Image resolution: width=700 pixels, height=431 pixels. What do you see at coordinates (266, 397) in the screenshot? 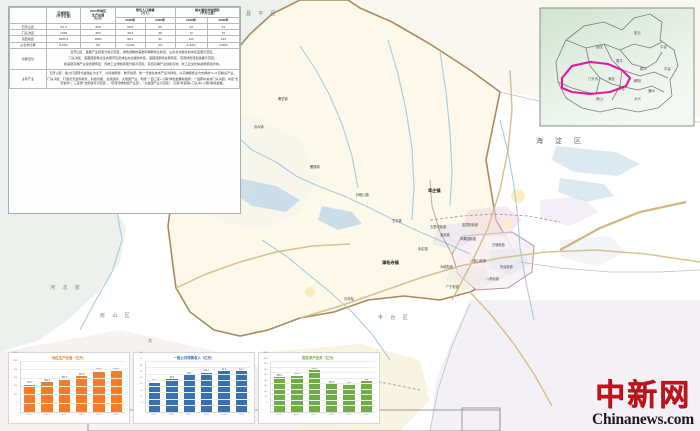
I see `y-tick-label: 50` at bounding box center [266, 397].